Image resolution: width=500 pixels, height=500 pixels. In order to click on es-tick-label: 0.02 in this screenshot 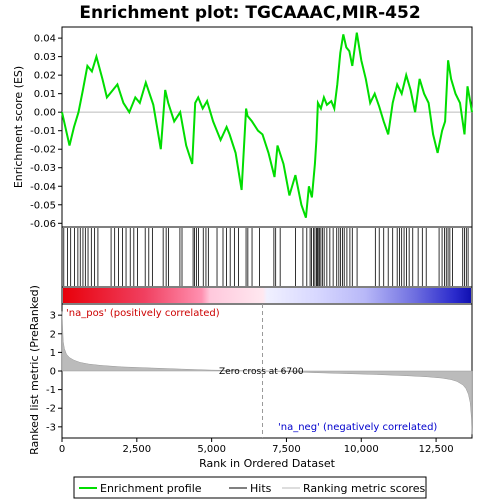, I will do `click(45, 76)`.